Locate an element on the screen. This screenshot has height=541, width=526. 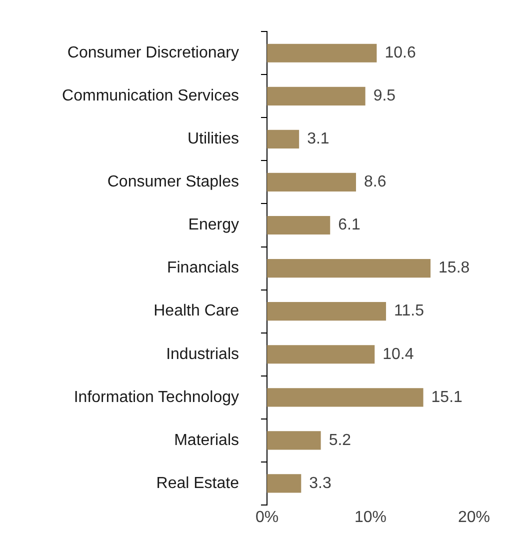
y-tick-label: Utilities is located at coordinates (213, 139).